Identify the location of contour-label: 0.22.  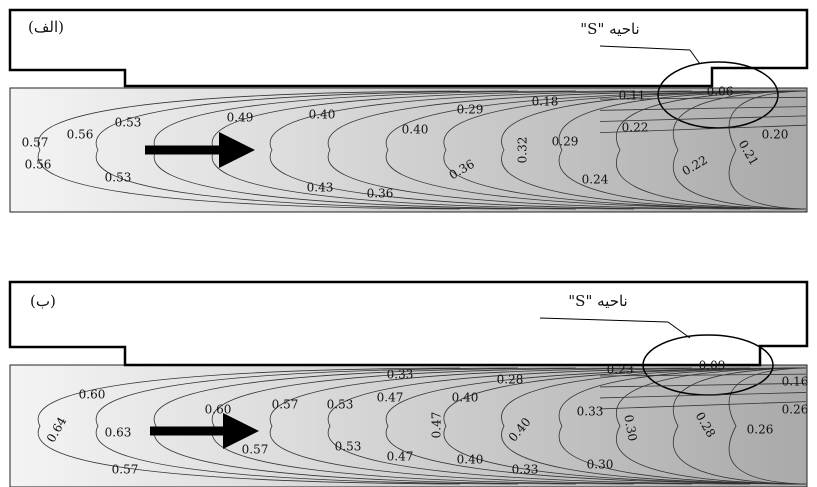
(635, 128).